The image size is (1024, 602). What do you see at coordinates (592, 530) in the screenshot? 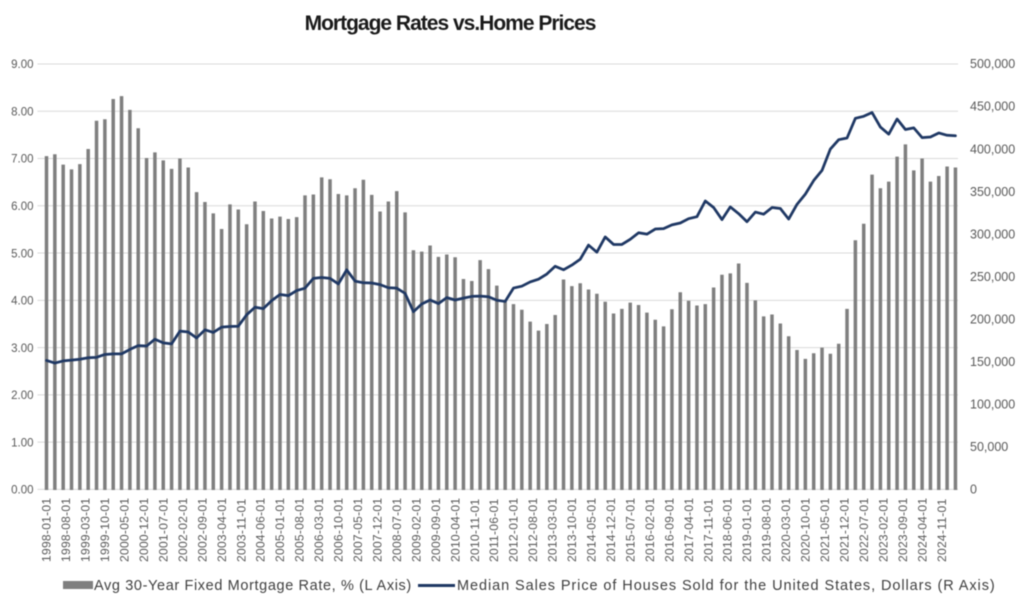
I see `svg-text: 2014-05-01` at bounding box center [592, 530].